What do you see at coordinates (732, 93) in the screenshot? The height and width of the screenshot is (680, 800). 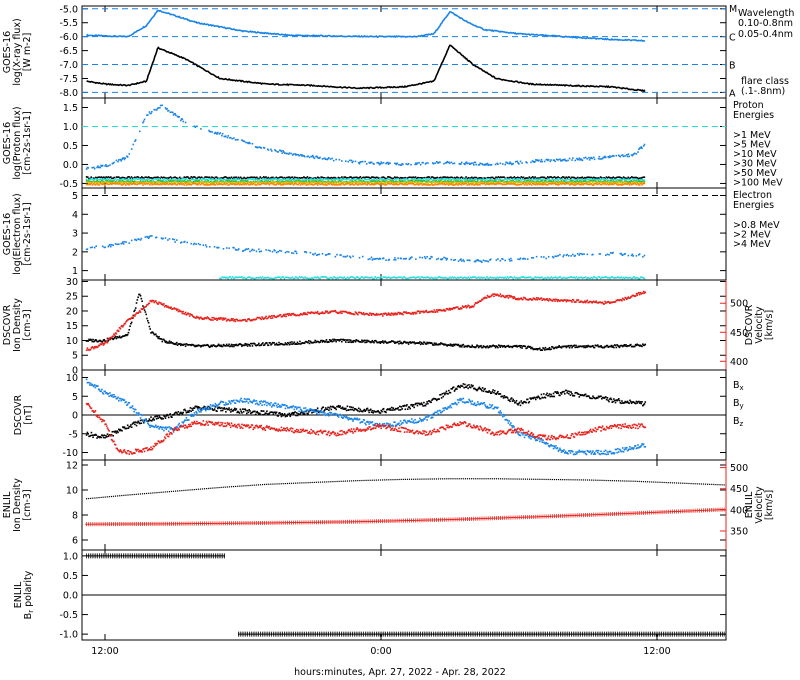 I see `flare-level-label: A` at bounding box center [732, 93].